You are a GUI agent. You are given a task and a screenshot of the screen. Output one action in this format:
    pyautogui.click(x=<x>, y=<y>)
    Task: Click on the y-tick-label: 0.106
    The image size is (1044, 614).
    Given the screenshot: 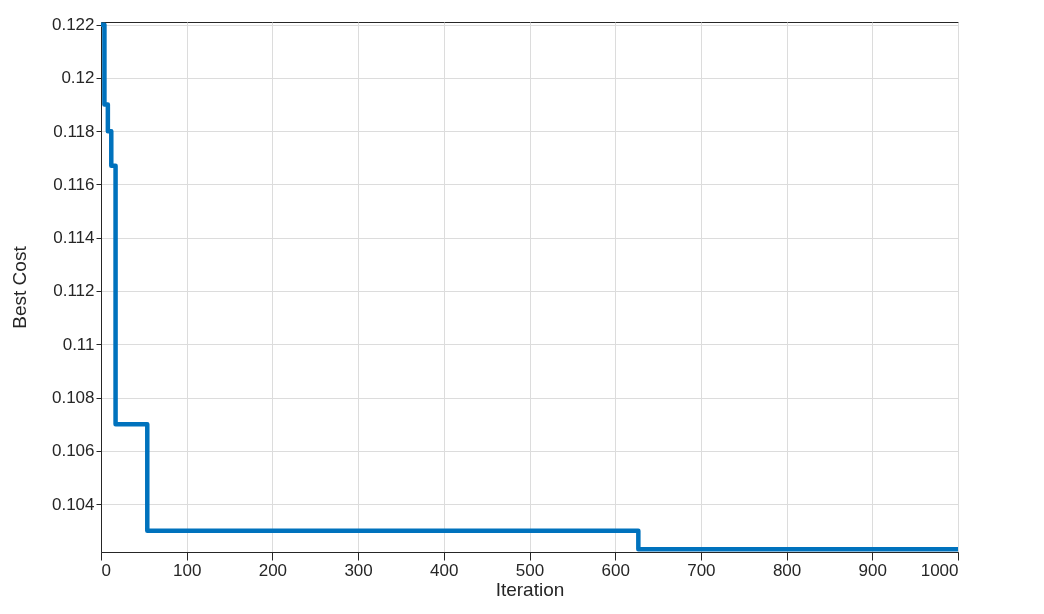 What is the action you would take?
    pyautogui.click(x=73, y=451)
    